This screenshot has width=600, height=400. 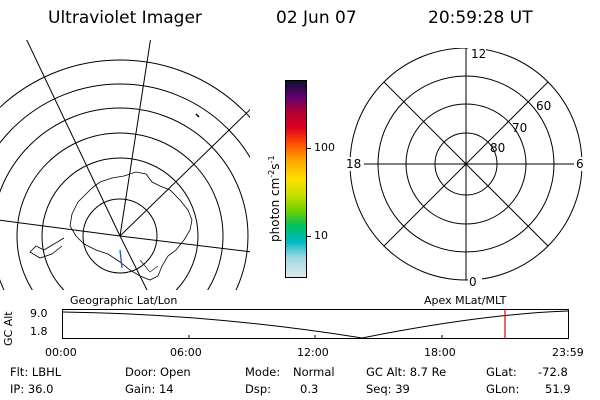 I want to click on altitude-curve, so click(x=315, y=324).